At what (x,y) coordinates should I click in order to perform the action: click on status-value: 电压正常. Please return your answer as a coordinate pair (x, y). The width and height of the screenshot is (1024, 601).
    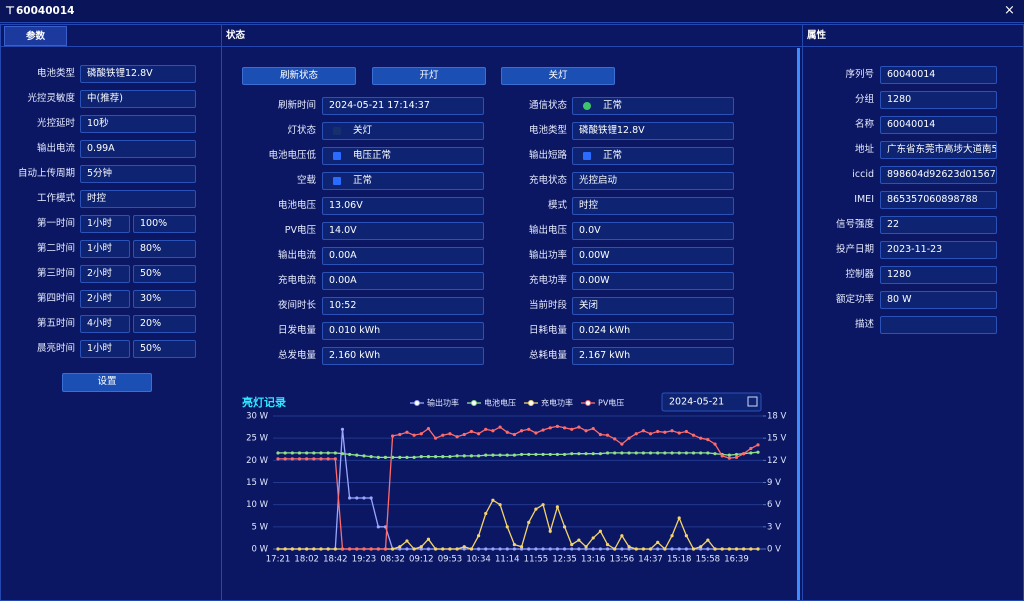
    Looking at the image, I should click on (403, 156).